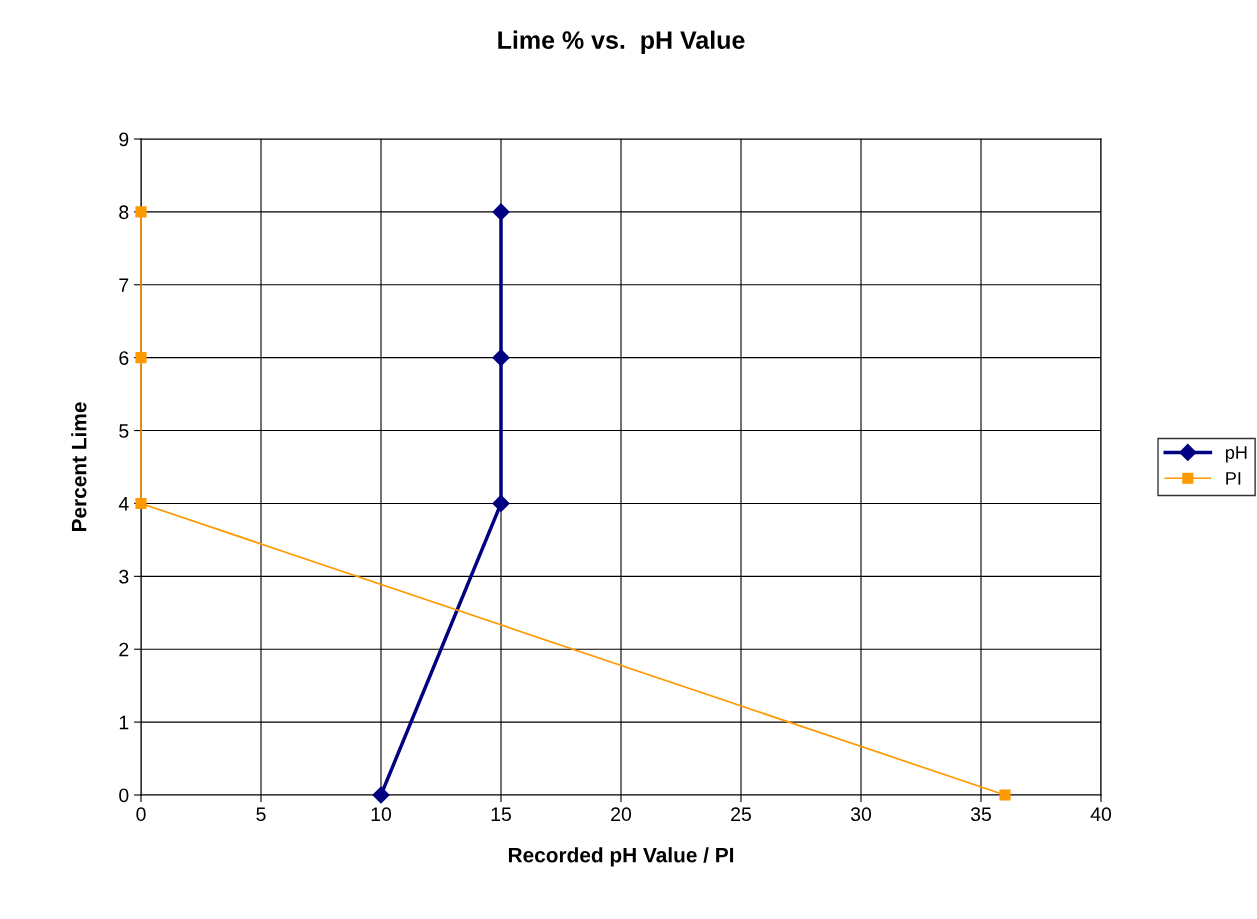  I want to click on y-tick-label: 6, so click(124, 358).